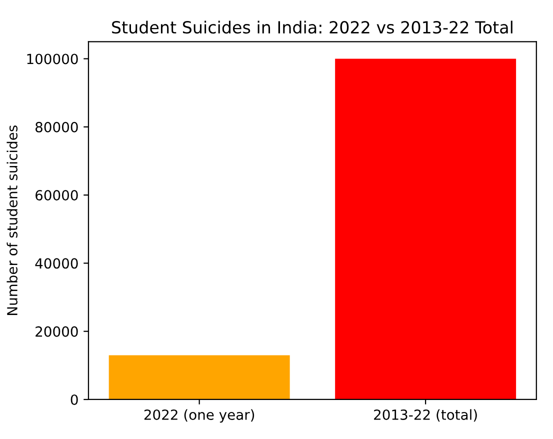 This screenshot has height=439, width=553. I want to click on y-axis-title: Number of student suicides, so click(12, 220).